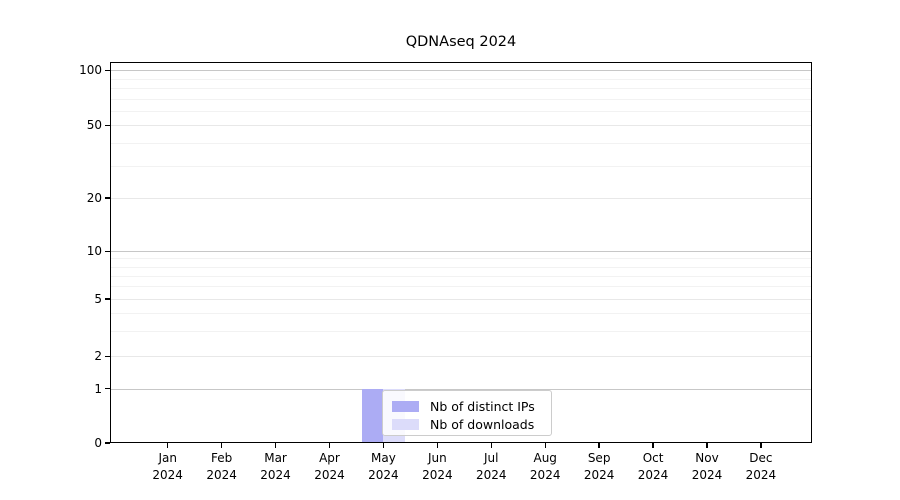 The width and height of the screenshot is (900, 500). I want to click on y-tick-label: 5, so click(98, 298).